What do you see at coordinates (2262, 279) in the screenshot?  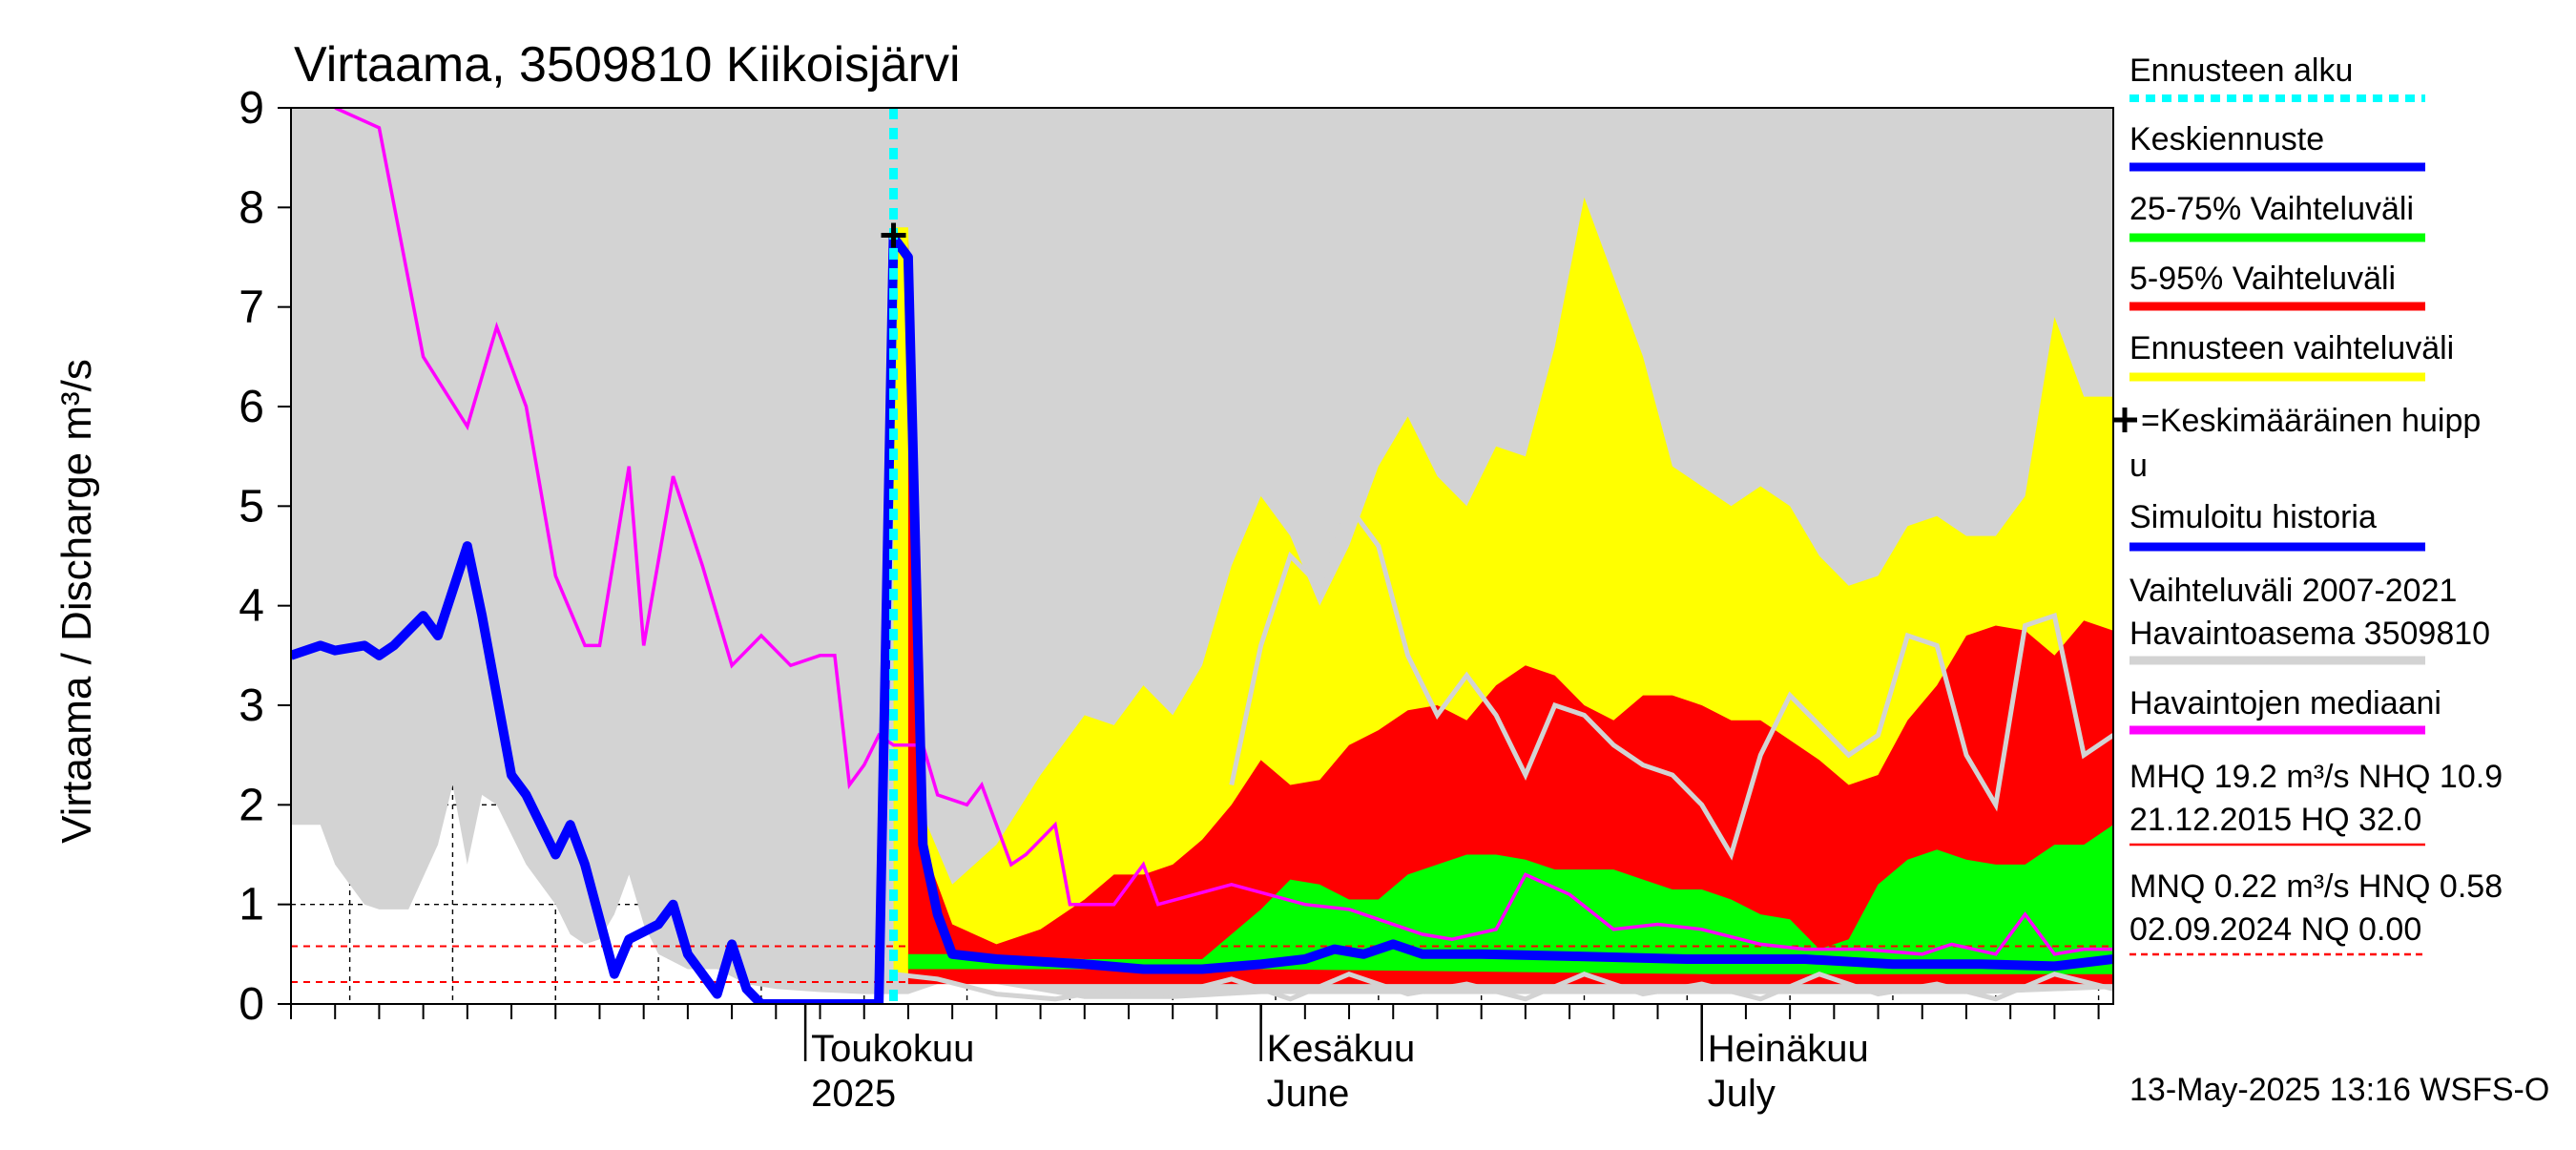 I see `legend-label: 5-95% Vaihteluväli` at bounding box center [2262, 279].